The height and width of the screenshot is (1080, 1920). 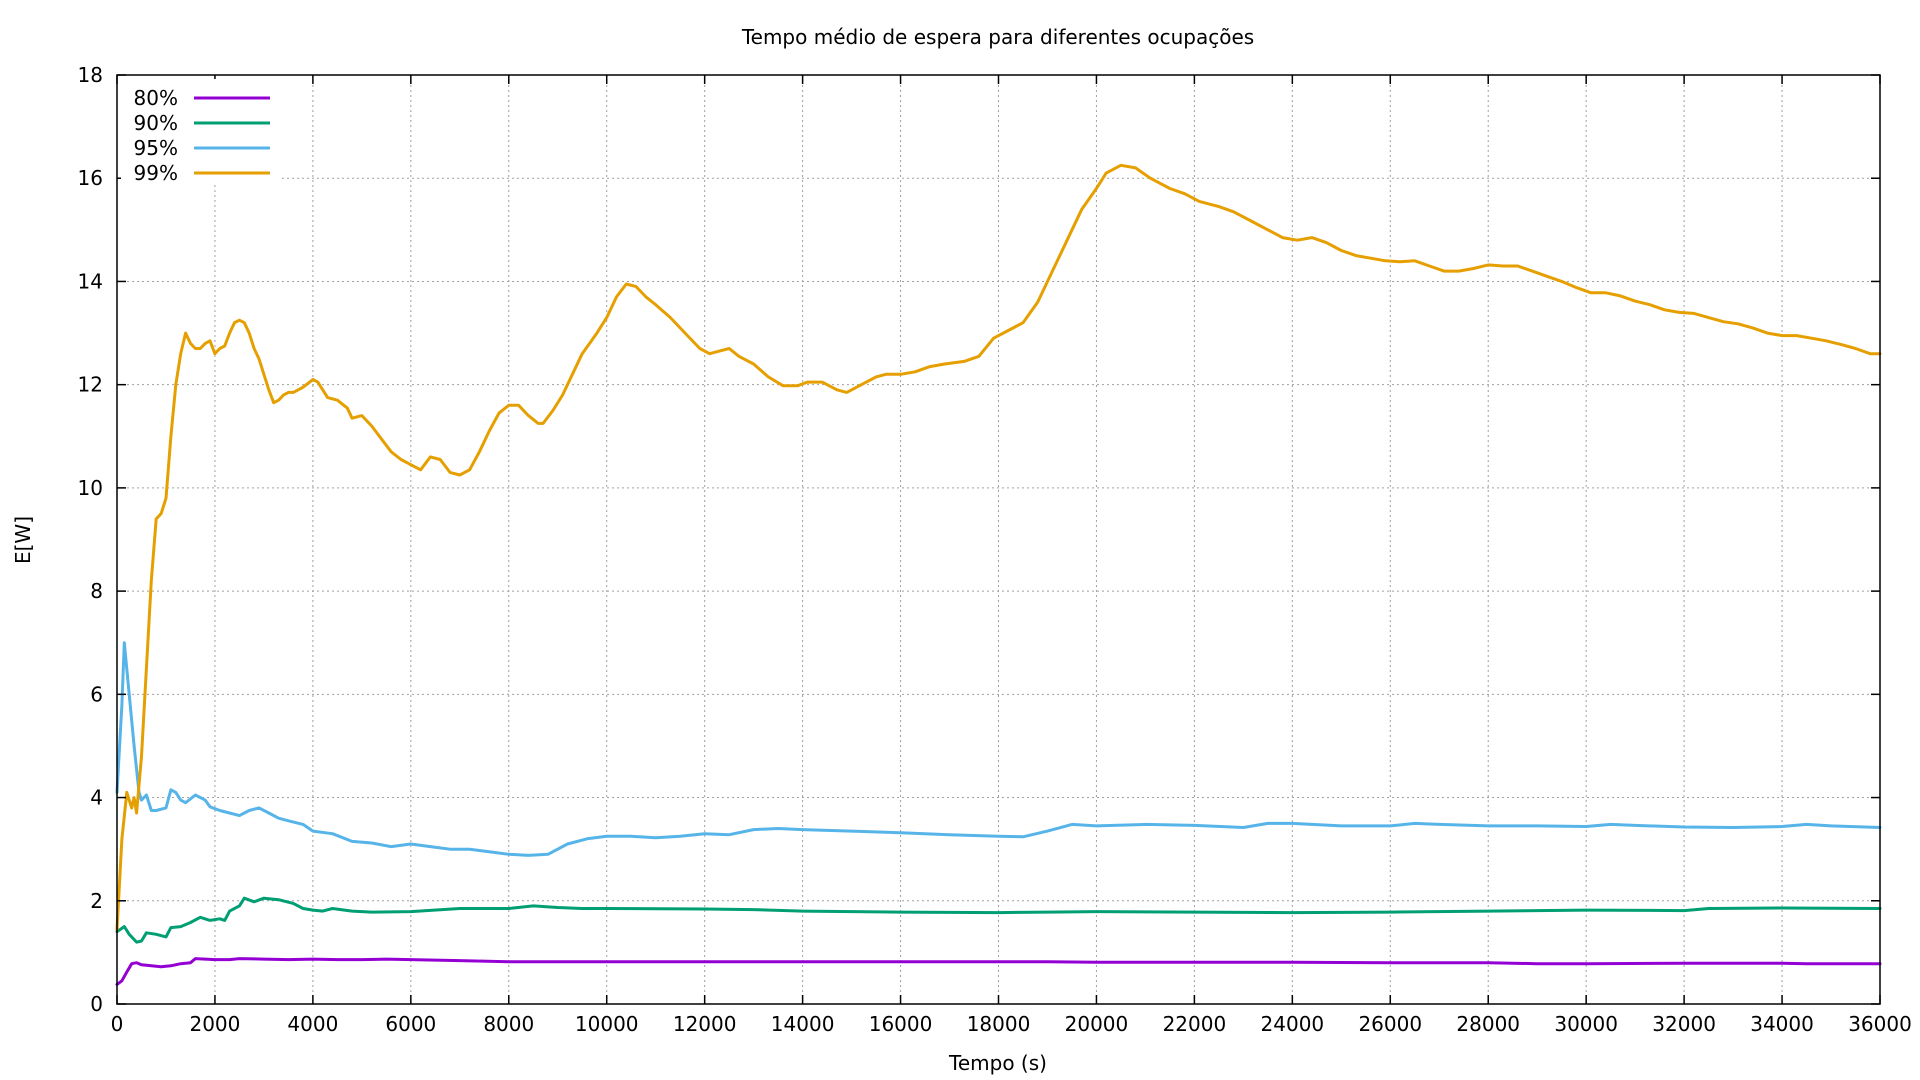 I want to click on y-tick-label: 16, so click(x=90, y=178).